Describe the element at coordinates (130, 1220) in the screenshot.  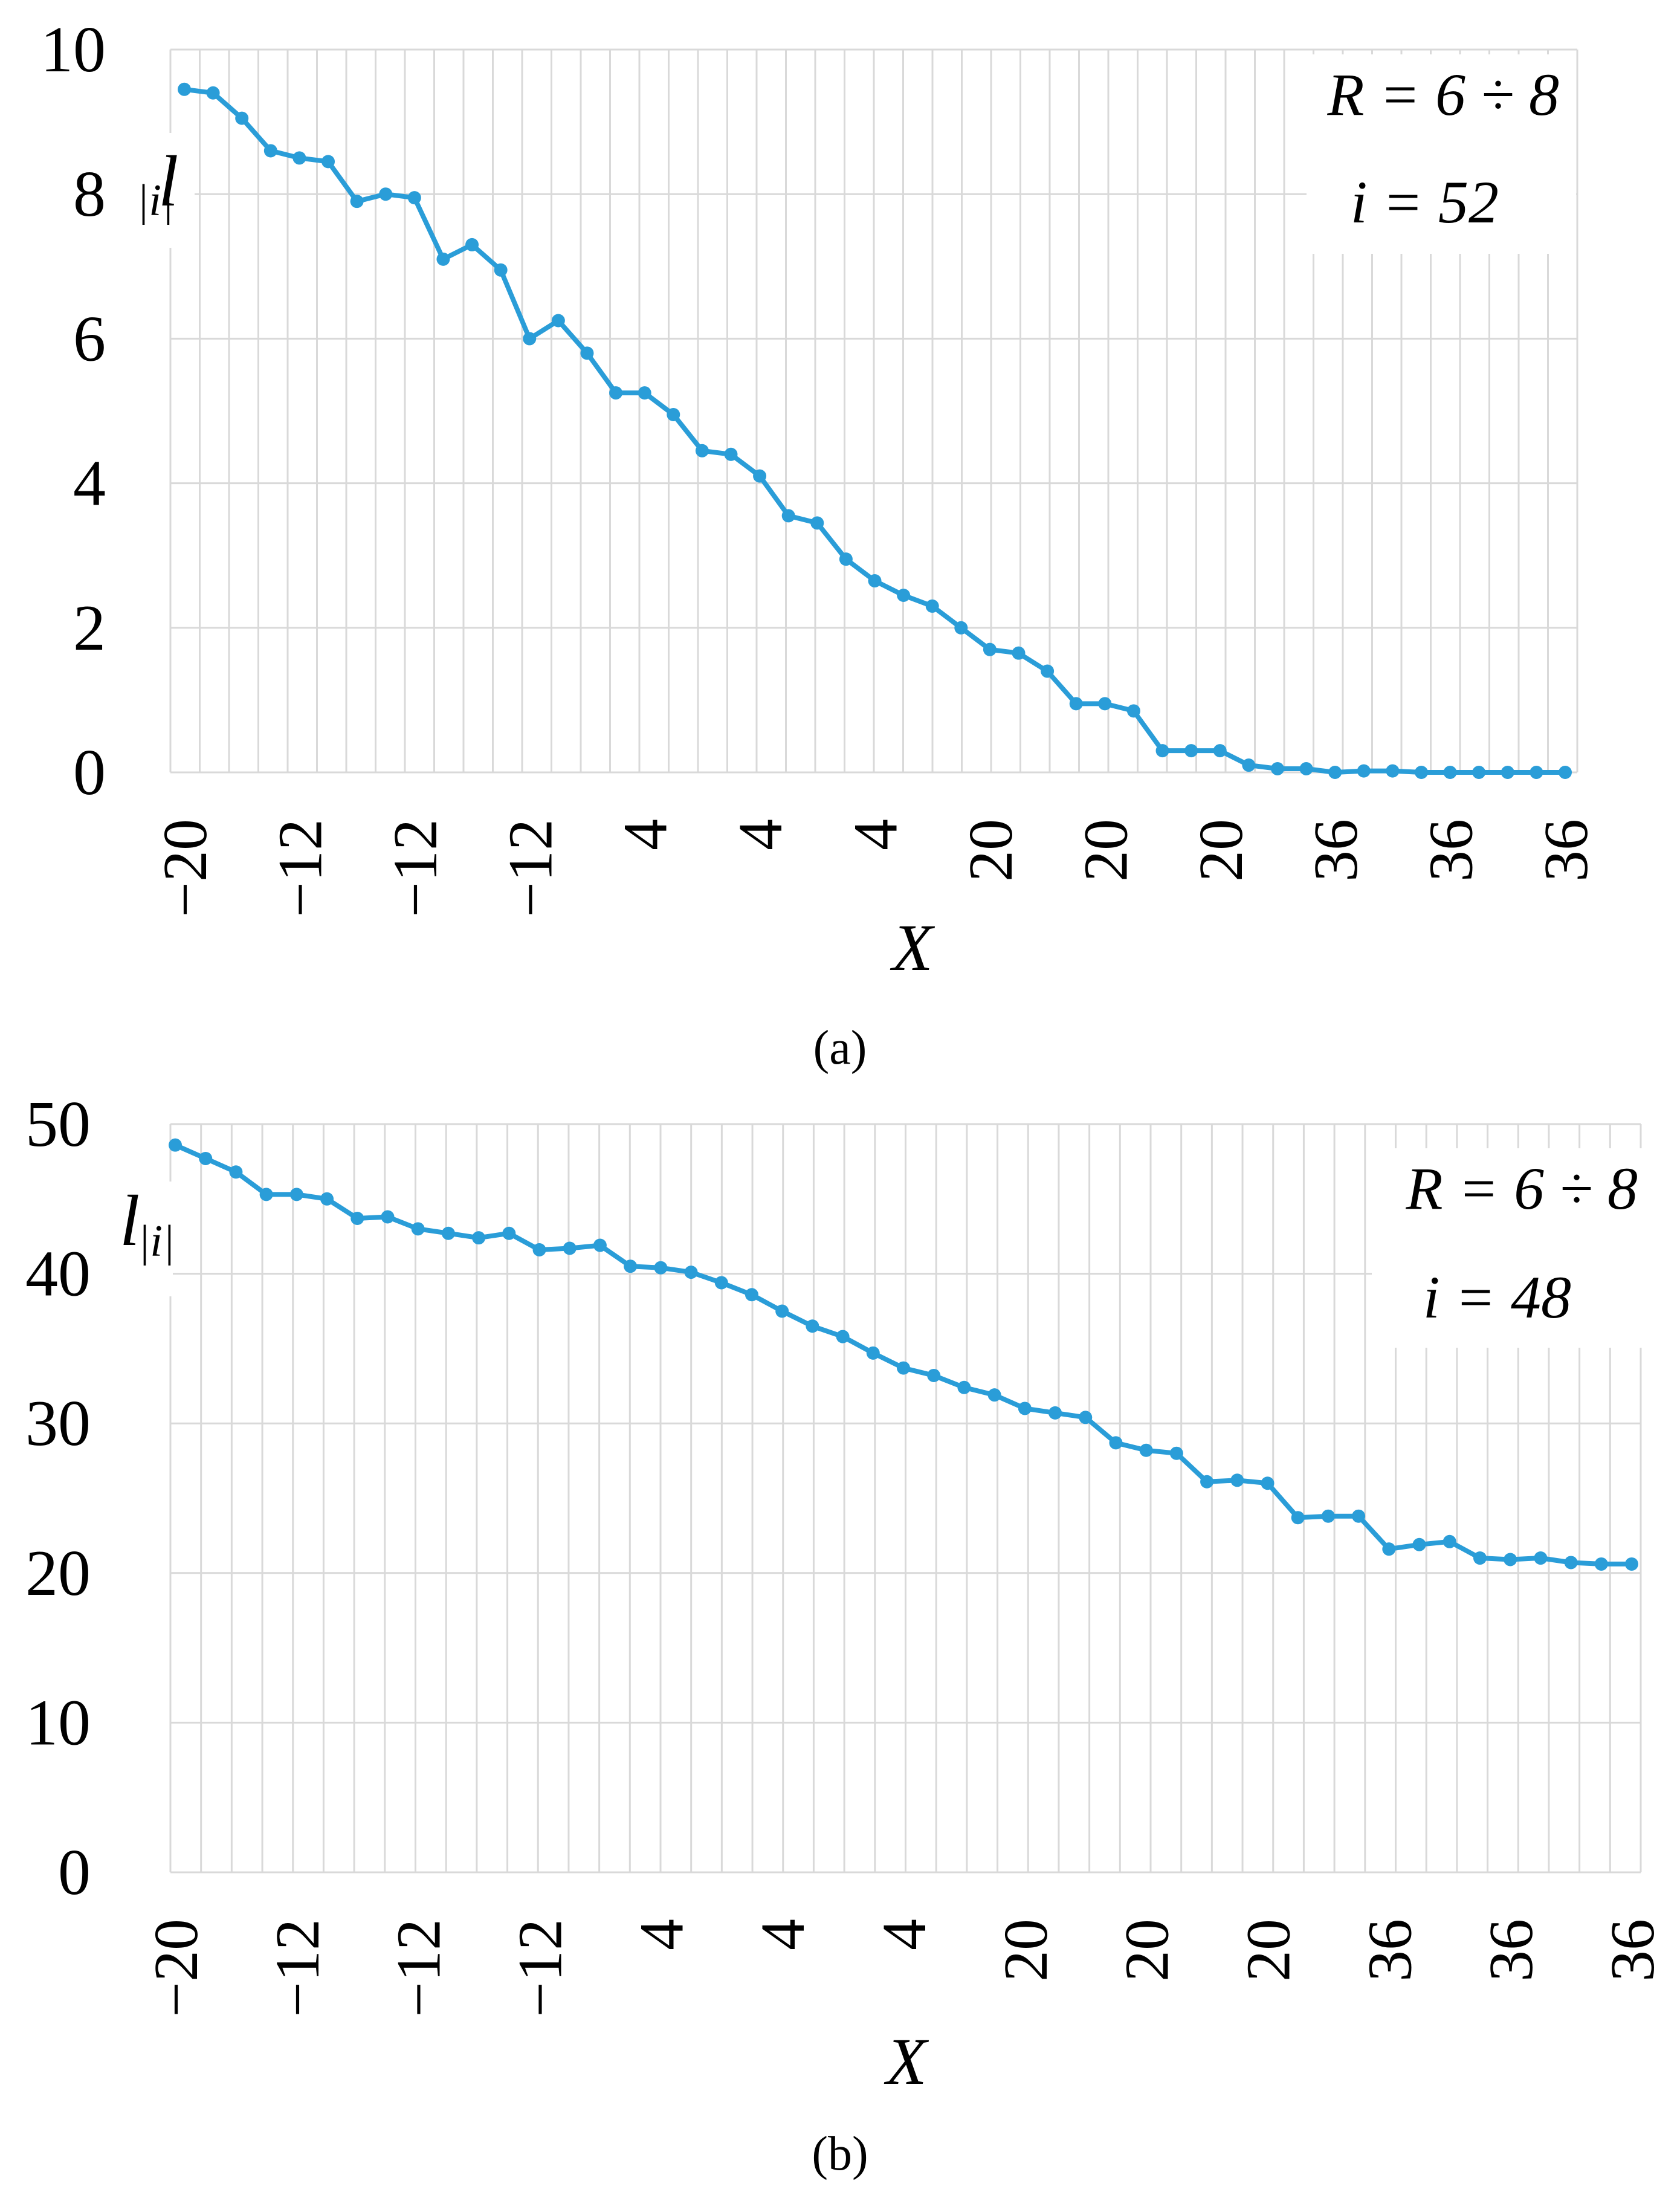
I see `y-axis-label-b: l` at that location.